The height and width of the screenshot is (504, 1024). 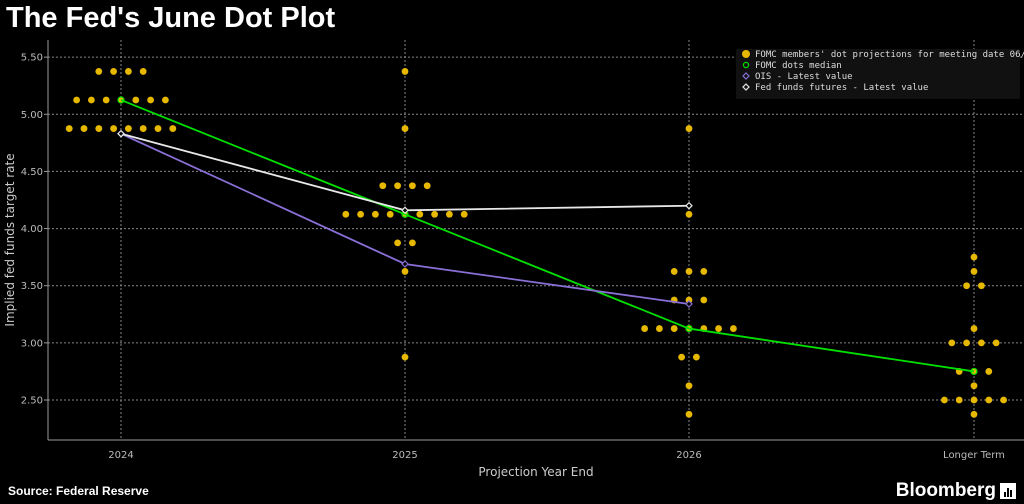 What do you see at coordinates (804, 77) in the screenshot?
I see `legend-entry: OIS - Latest value` at bounding box center [804, 77].